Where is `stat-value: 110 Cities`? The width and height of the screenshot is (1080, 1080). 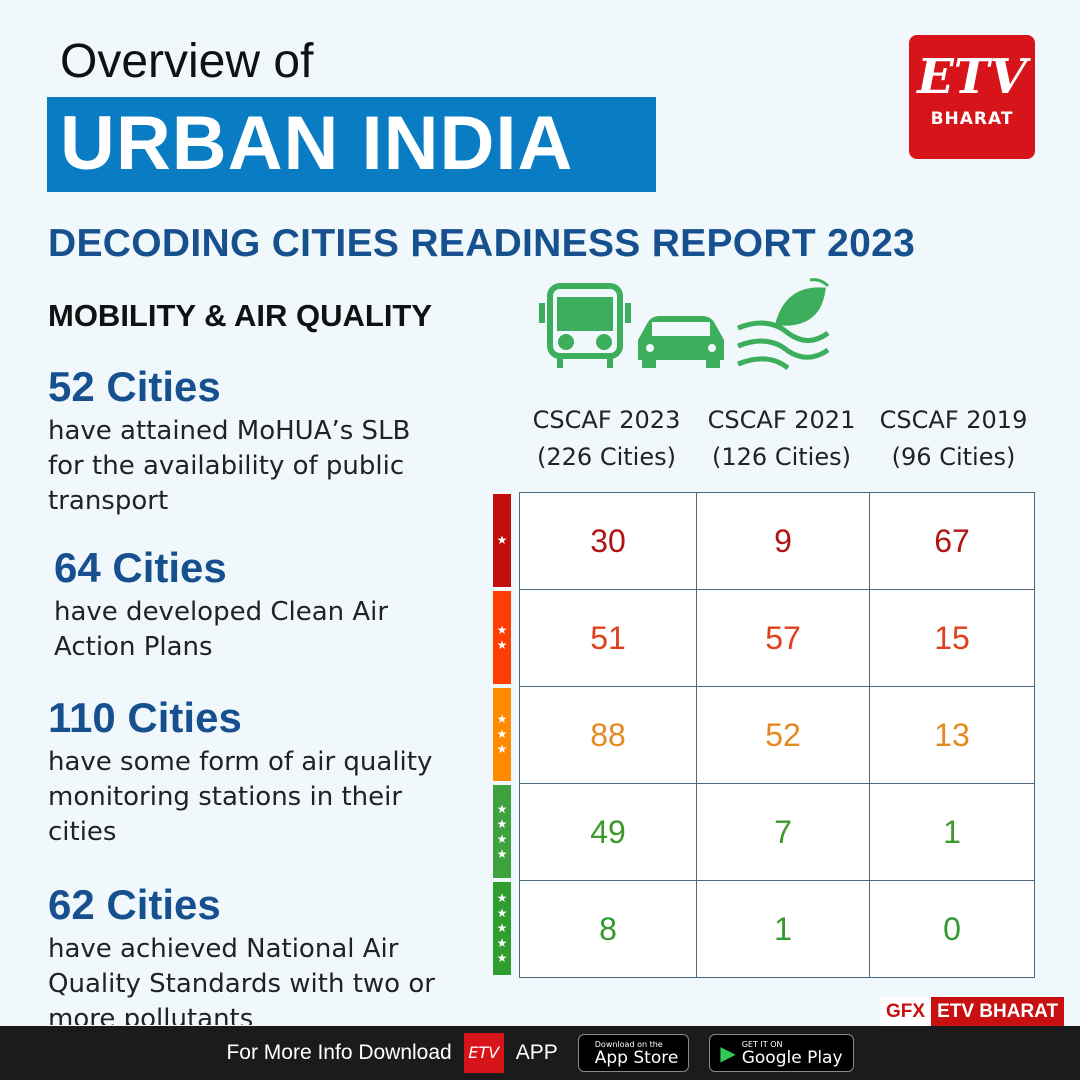
stat-value: 110 Cities is located at coordinates (145, 717).